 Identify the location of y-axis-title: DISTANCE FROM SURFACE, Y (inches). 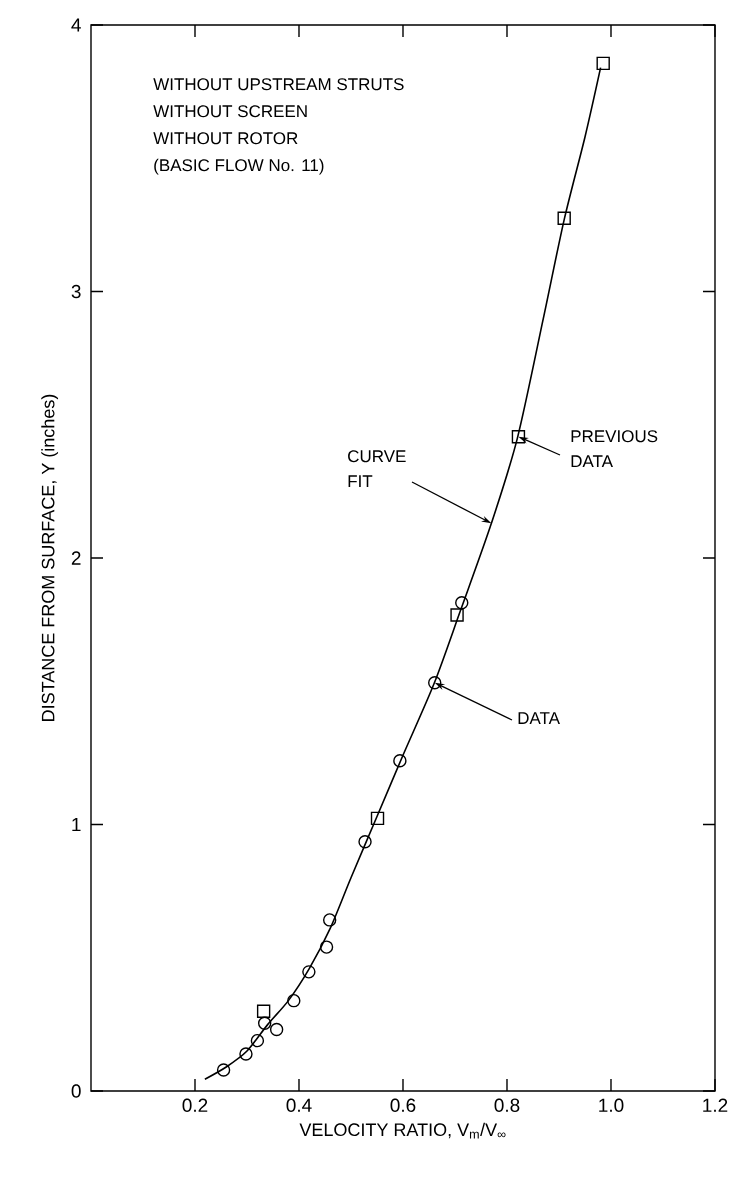
(50, 557).